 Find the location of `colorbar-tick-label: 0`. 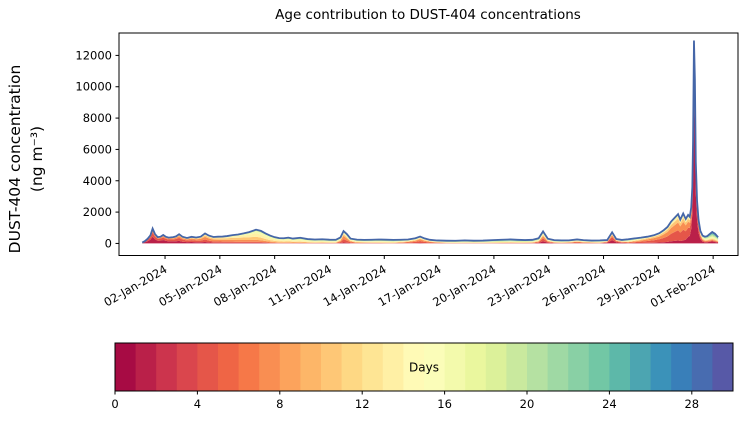

colorbar-tick-label: 0 is located at coordinates (114, 404).